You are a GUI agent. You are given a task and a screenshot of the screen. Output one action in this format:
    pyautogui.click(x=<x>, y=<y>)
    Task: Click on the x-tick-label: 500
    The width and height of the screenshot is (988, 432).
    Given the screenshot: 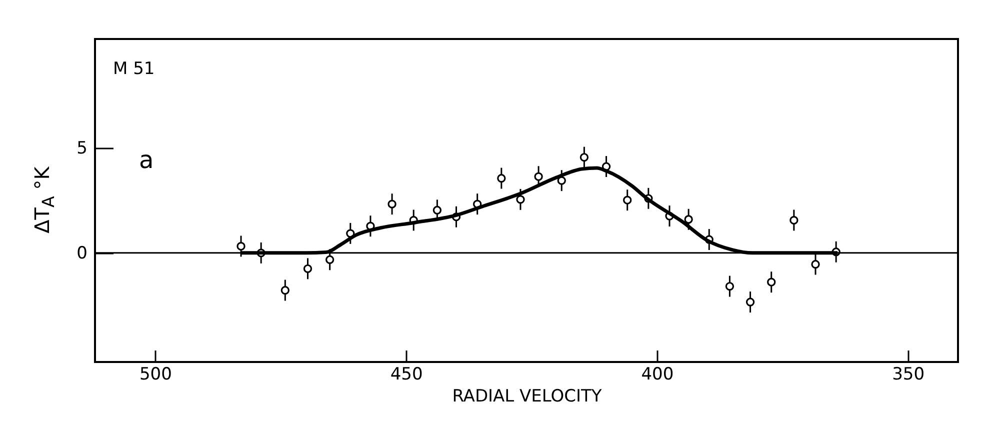 What is the action you would take?
    pyautogui.click(x=155, y=374)
    